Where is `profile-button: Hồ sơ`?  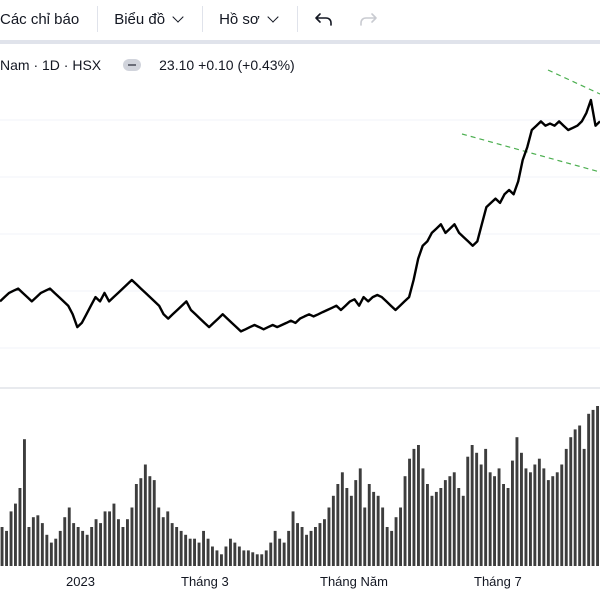
profile-button: Hồ sơ is located at coordinates (250, 19).